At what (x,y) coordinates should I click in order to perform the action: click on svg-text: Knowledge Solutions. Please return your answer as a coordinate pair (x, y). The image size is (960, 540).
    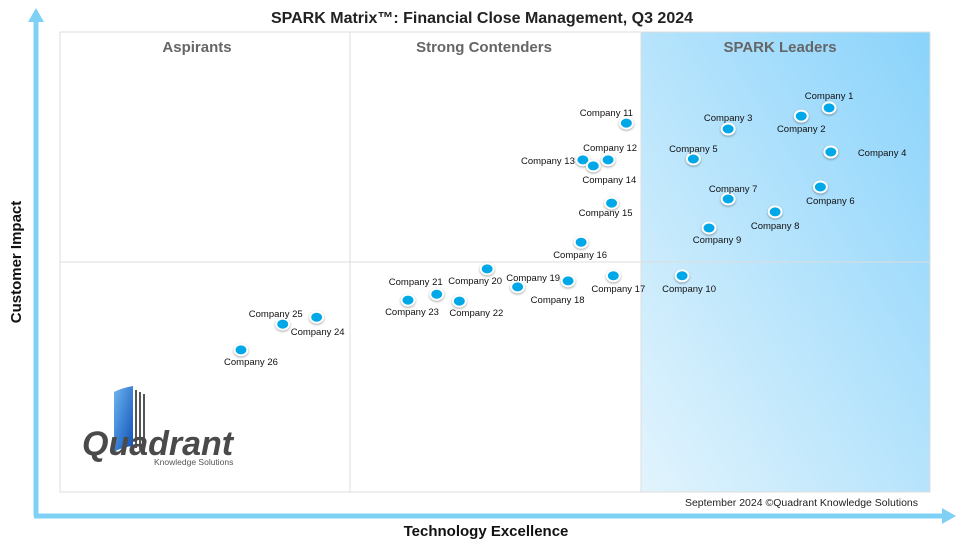
    Looking at the image, I should click on (193, 462).